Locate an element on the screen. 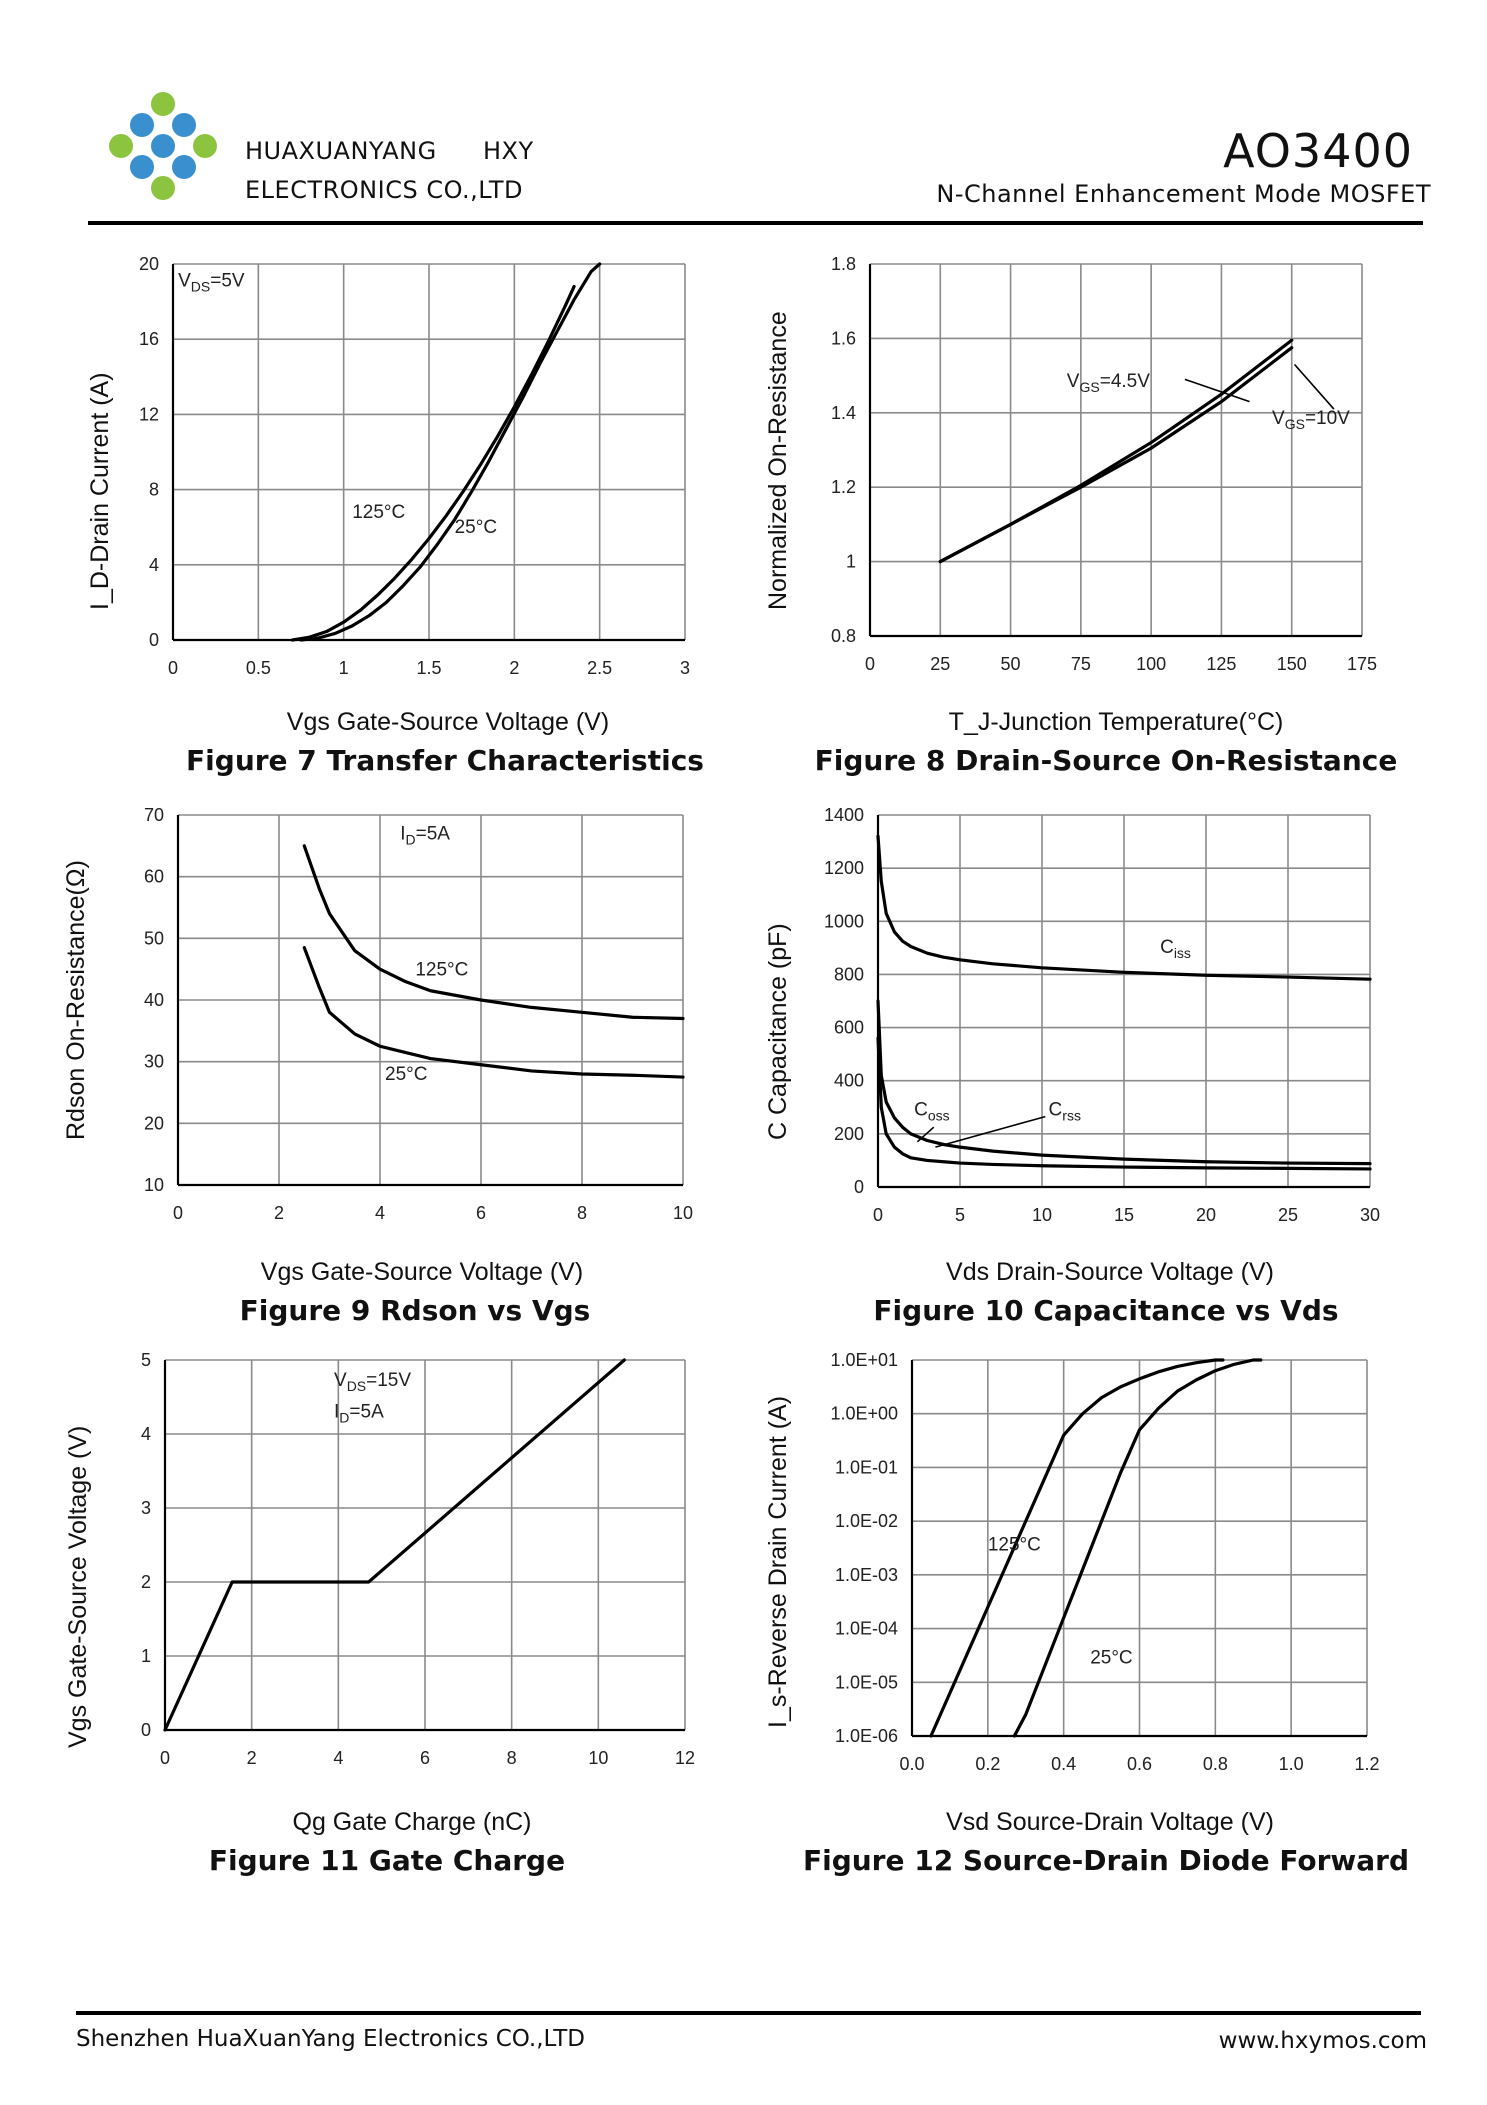 This screenshot has height=2105, width=1487. fig10-ytick-label: 1000 is located at coordinates (844, 921).